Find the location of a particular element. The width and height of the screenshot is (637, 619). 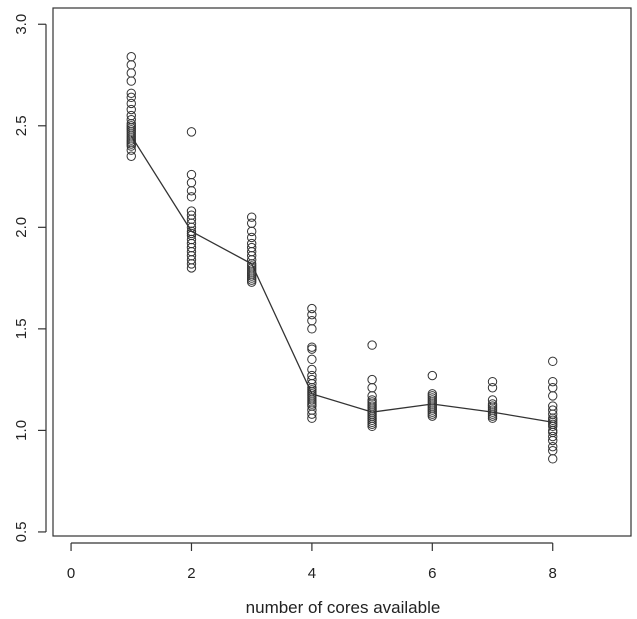

y-tick-label: 2.5 is located at coordinates (21, 125).